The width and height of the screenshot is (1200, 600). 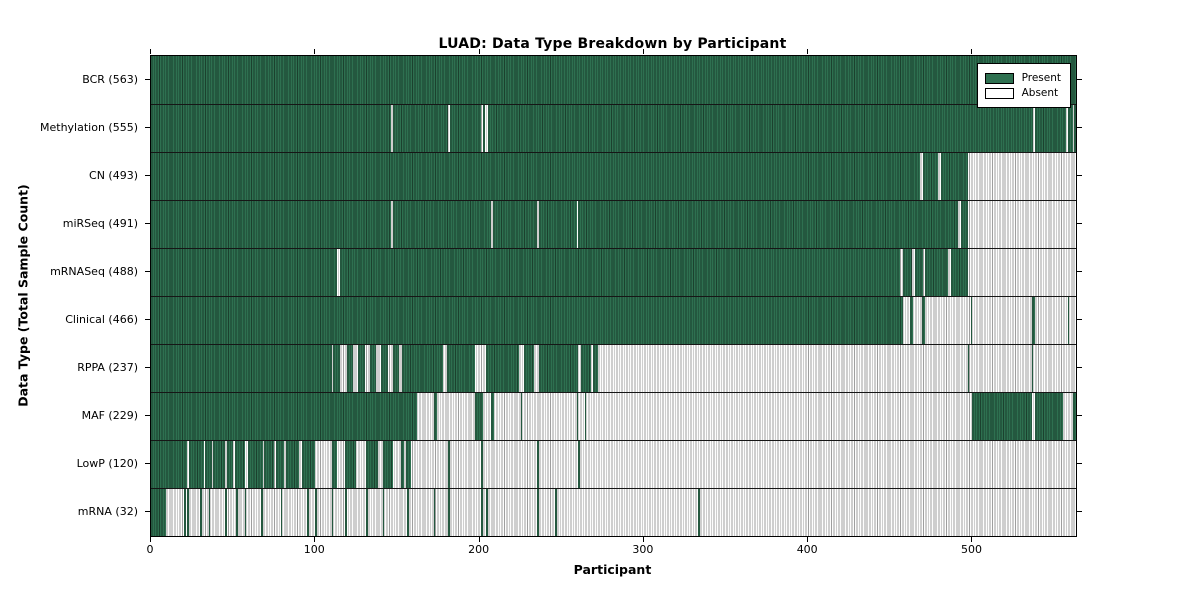 What do you see at coordinates (613, 464) in the screenshot?
I see `heatmap-row-LowP` at bounding box center [613, 464].